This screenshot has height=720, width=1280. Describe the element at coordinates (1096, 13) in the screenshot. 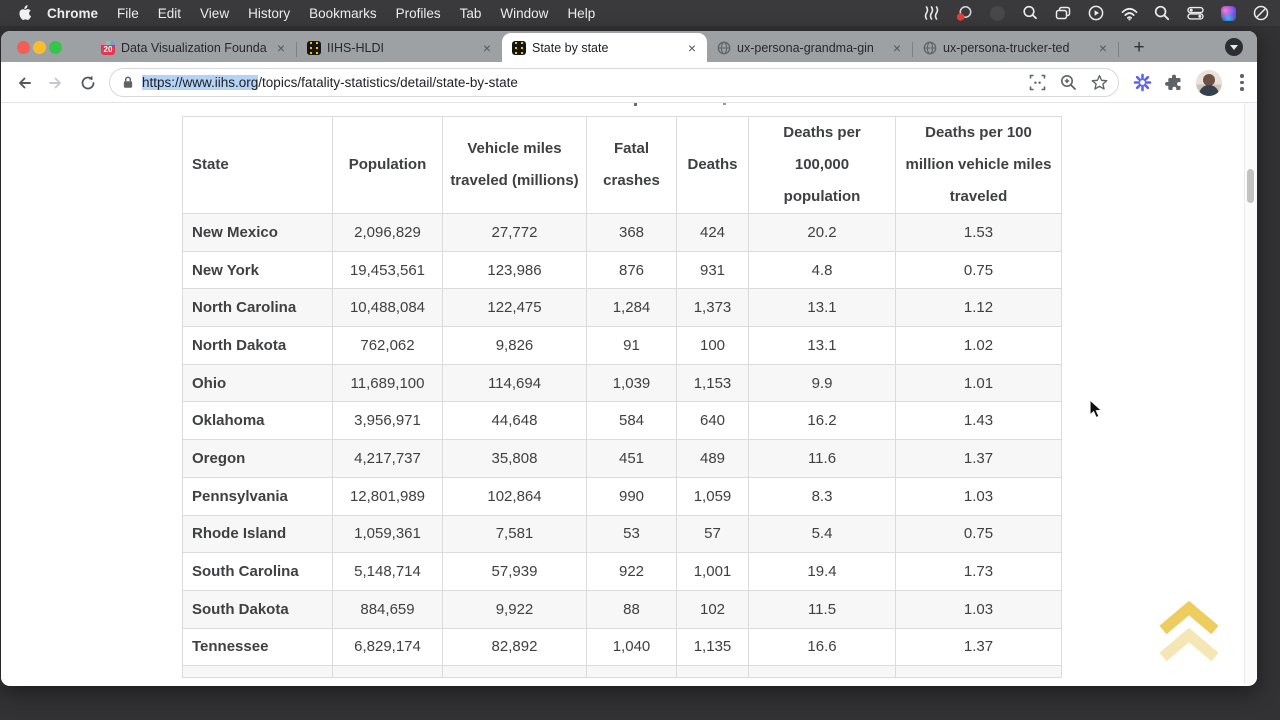

I see `play-circle-icon` at that location.